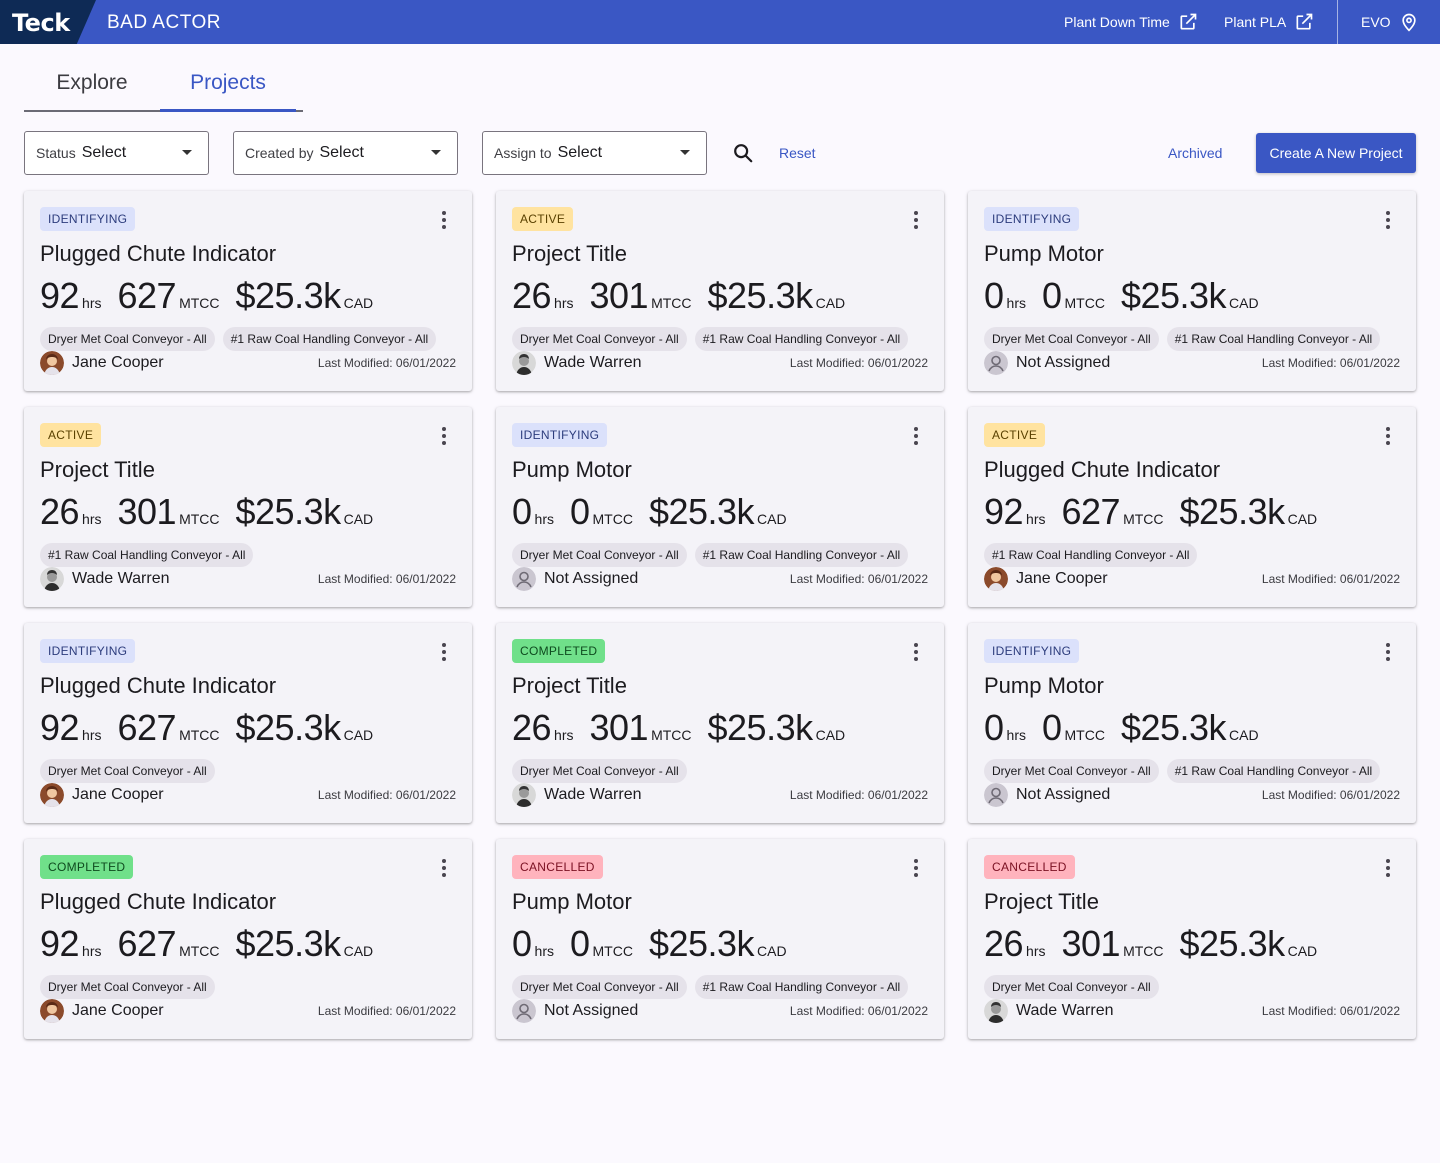 The width and height of the screenshot is (1440, 1163). Describe the element at coordinates (1091, 943) in the screenshot. I see `mtcc-value: 301` at that location.